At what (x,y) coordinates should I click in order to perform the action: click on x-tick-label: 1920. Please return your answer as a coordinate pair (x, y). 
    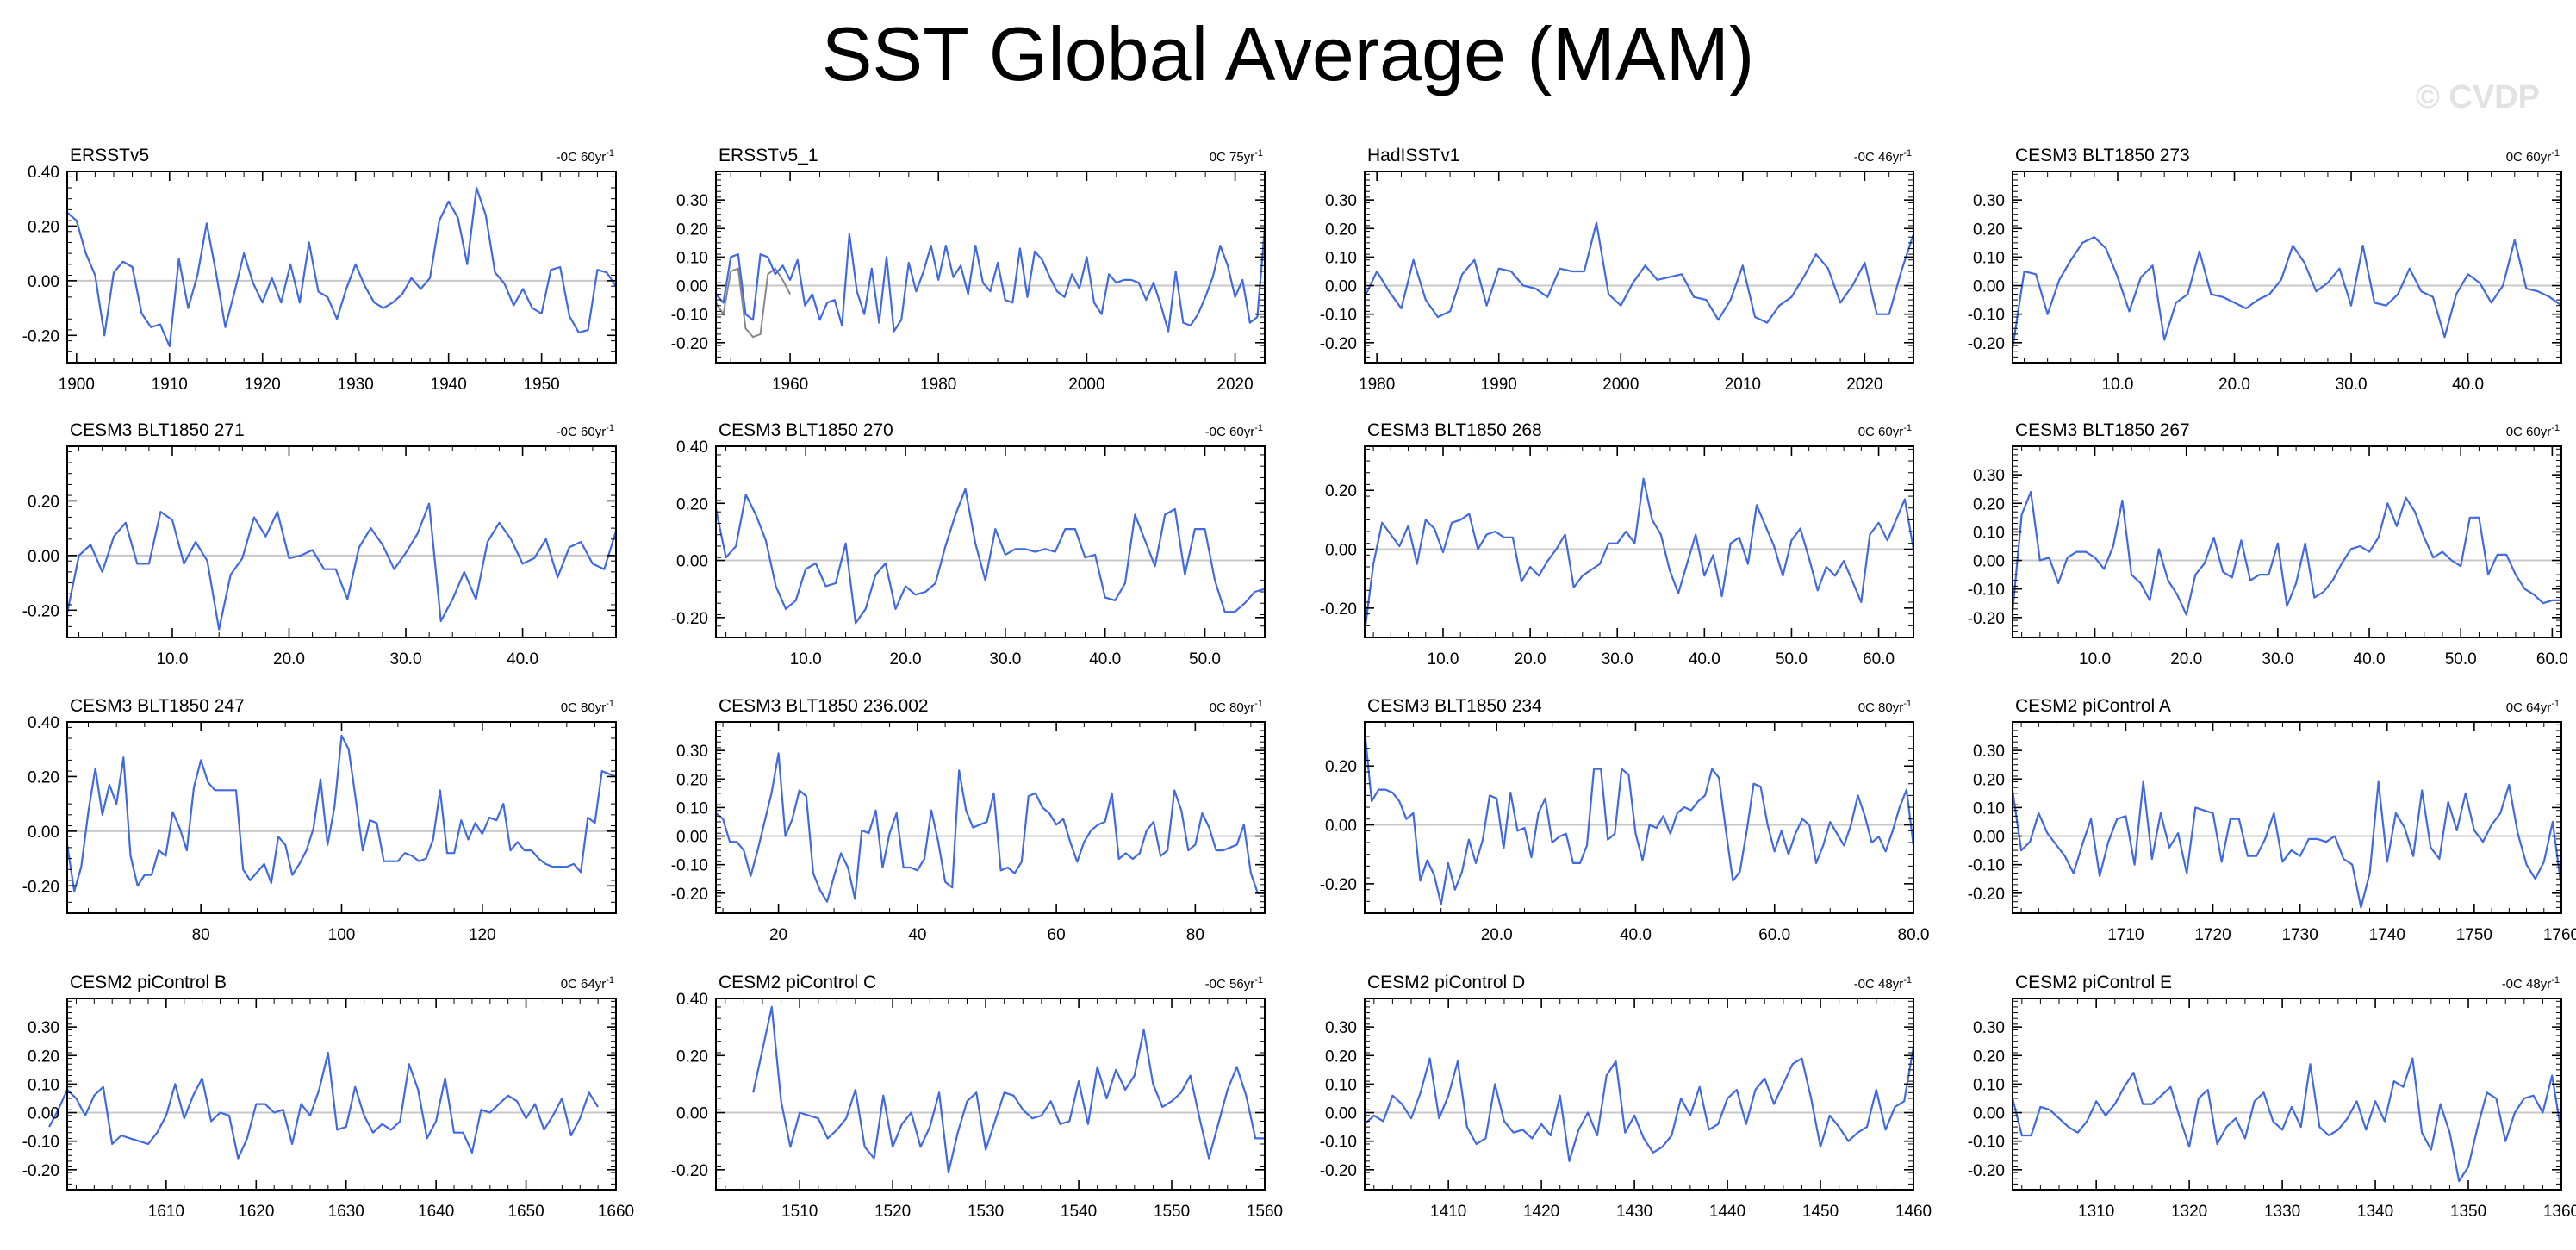
    Looking at the image, I should click on (263, 385).